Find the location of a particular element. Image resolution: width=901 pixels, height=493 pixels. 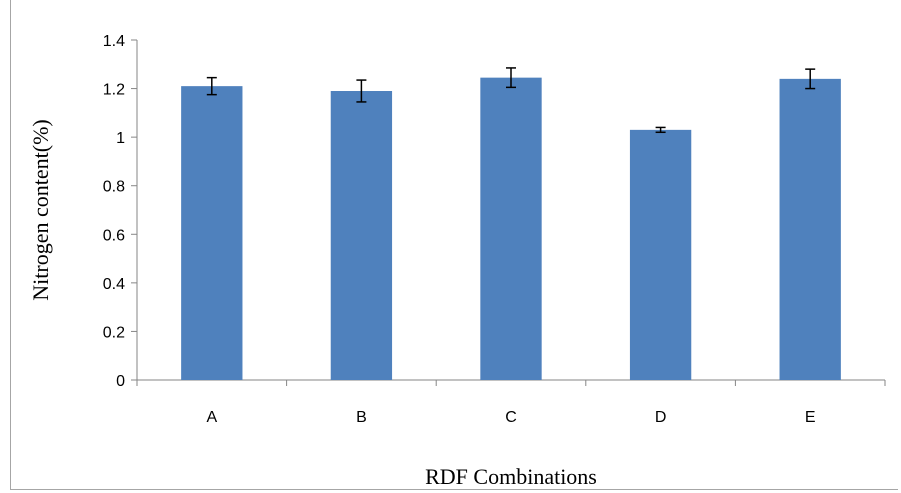

x-tick-label: E is located at coordinates (810, 417).